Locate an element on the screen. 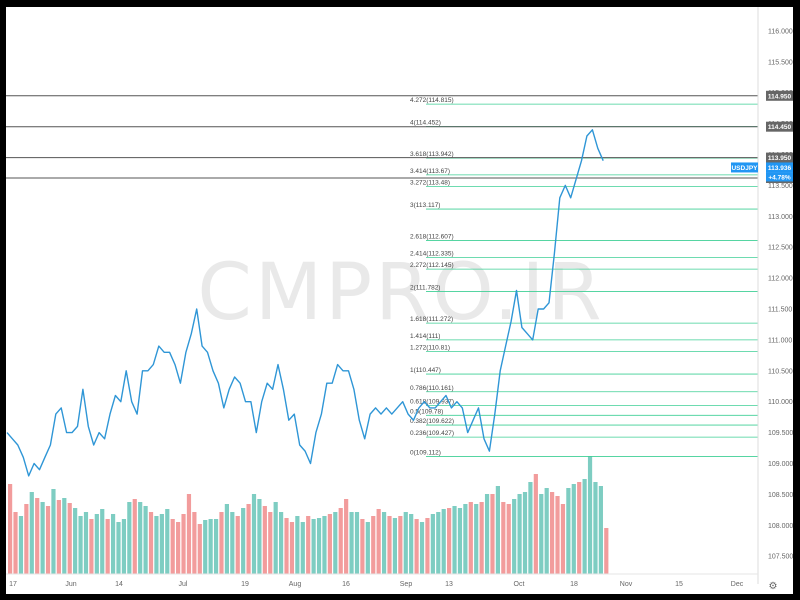  fib-level-label: 0.786(110.161) is located at coordinates (432, 388).